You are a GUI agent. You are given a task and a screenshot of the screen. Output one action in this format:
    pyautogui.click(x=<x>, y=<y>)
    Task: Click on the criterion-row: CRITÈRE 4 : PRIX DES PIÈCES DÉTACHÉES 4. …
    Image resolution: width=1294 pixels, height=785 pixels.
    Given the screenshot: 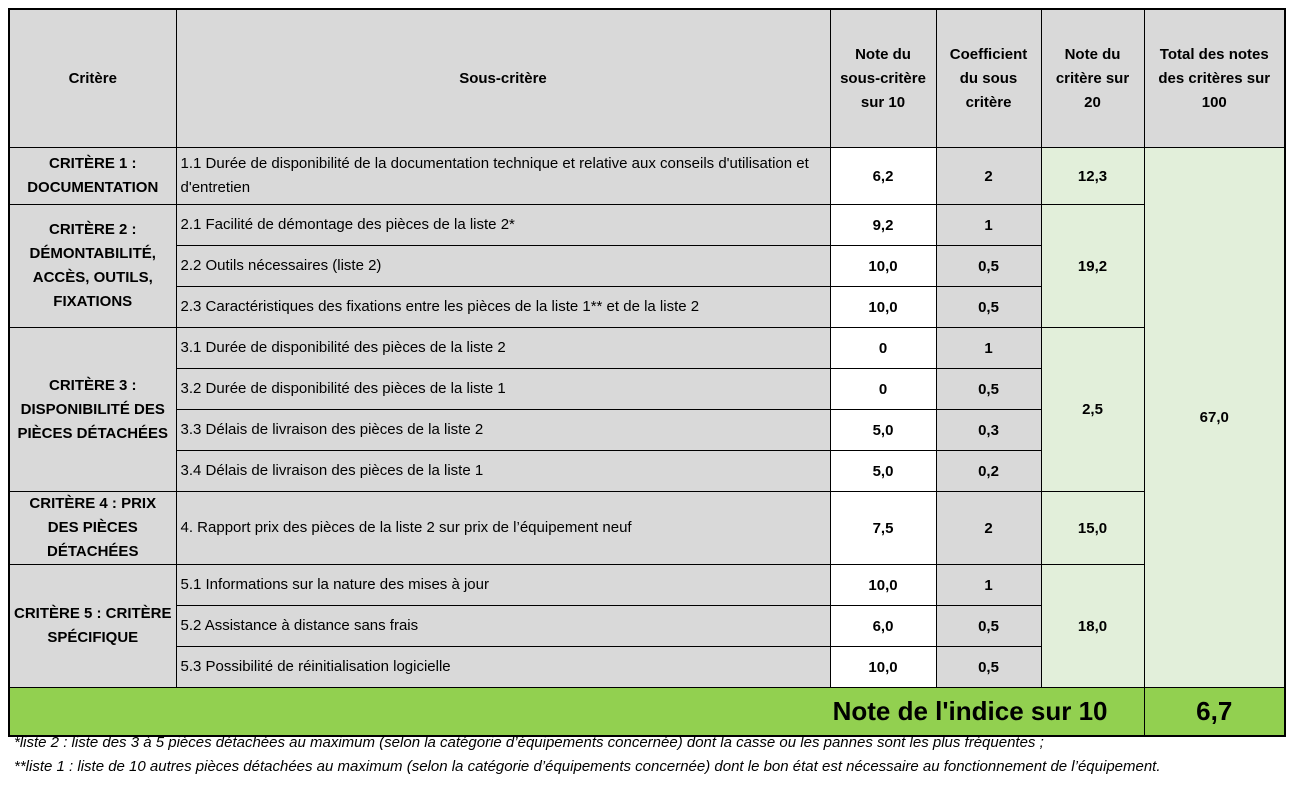 What is the action you would take?
    pyautogui.click(x=646, y=528)
    